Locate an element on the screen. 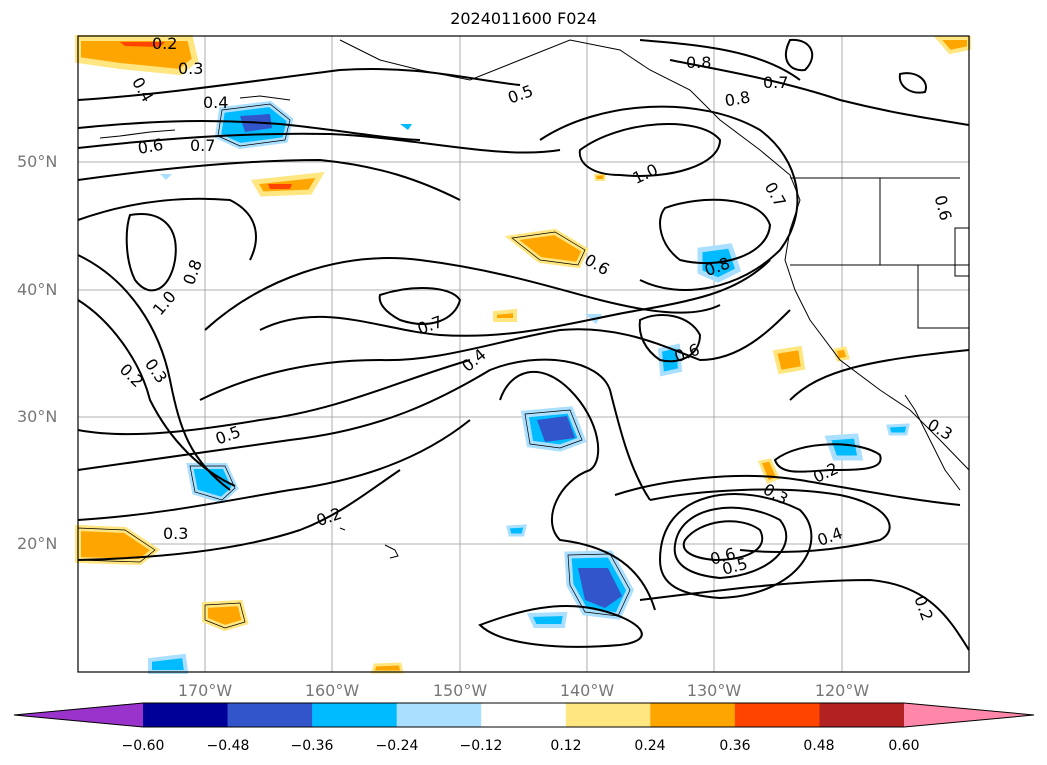 The width and height of the screenshot is (1047, 765). chart-title: 2024011600 F024 is located at coordinates (523, 18).